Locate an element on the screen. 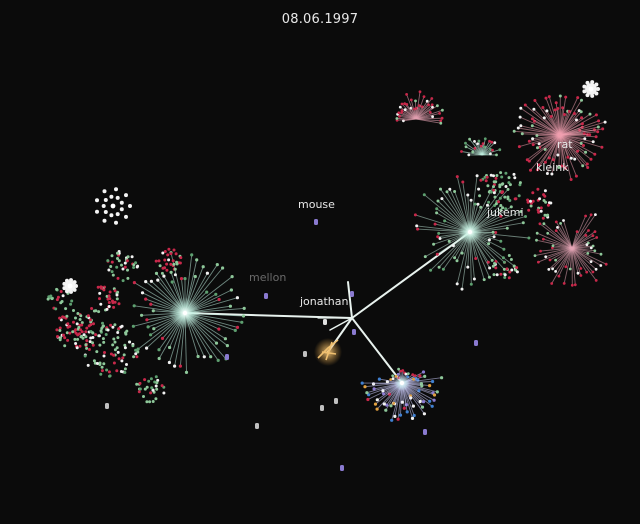  label-jonathan: jonathan is located at coordinates (324, 301).